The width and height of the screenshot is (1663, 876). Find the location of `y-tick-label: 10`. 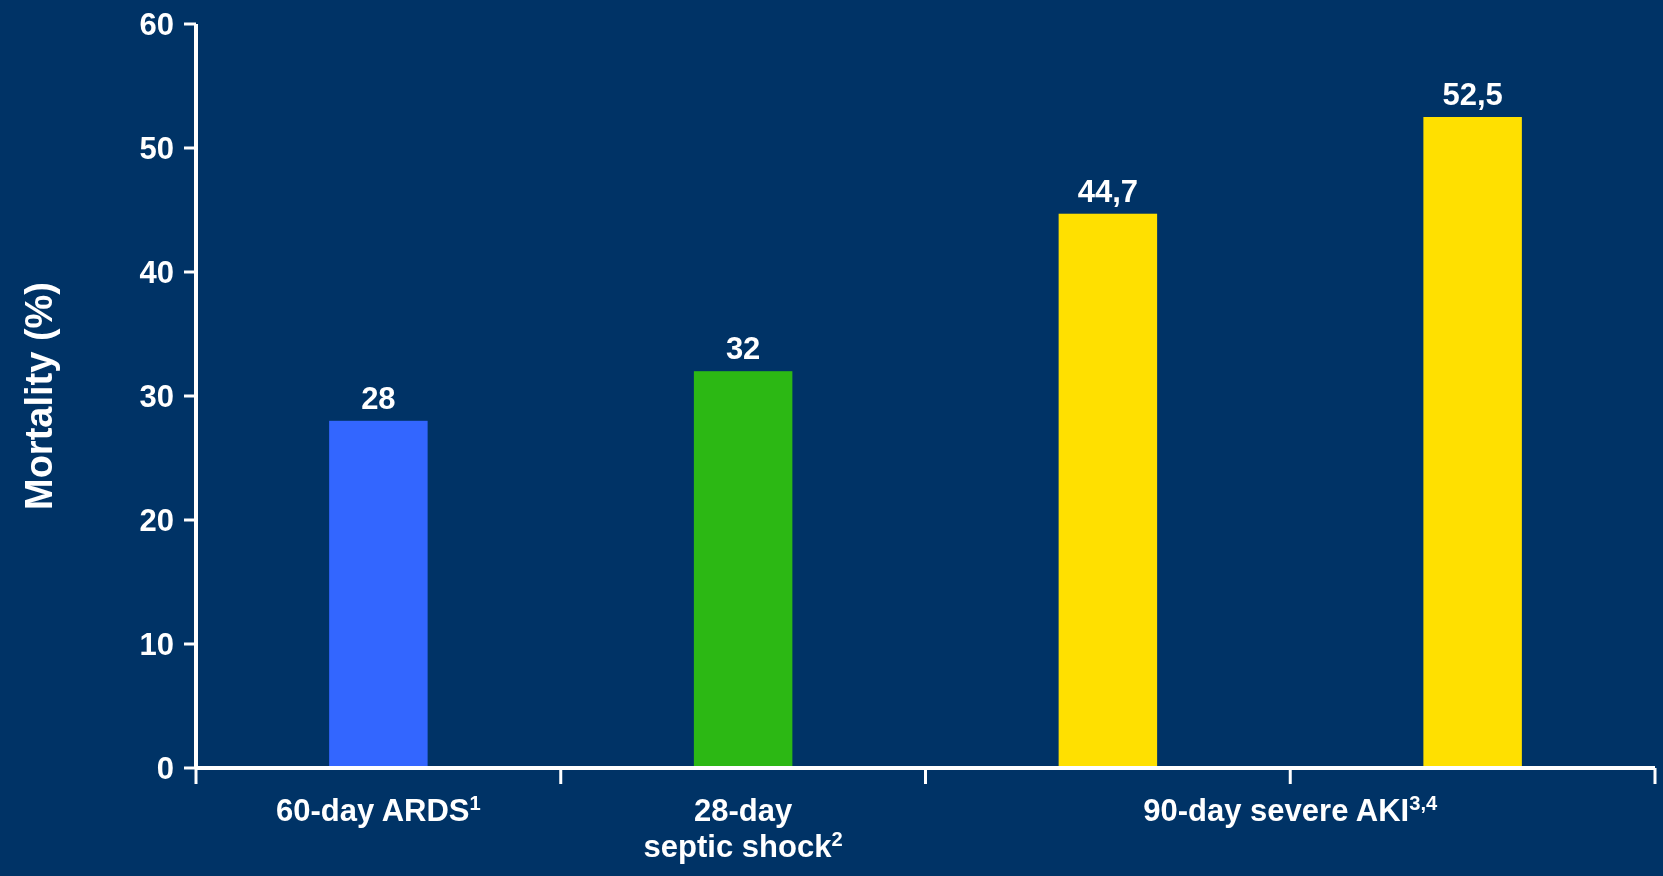

y-tick-label: 10 is located at coordinates (156, 644).